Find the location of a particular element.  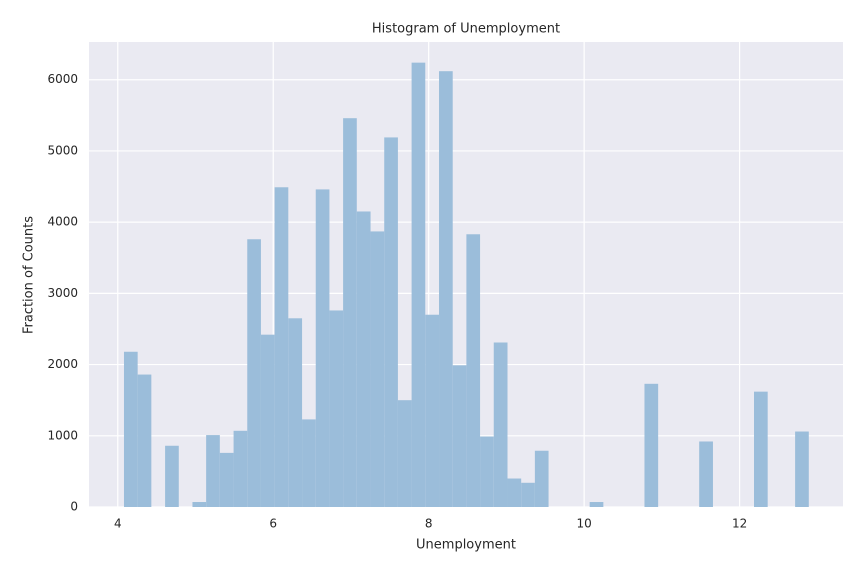

x-tick-label: 12 is located at coordinates (739, 524).